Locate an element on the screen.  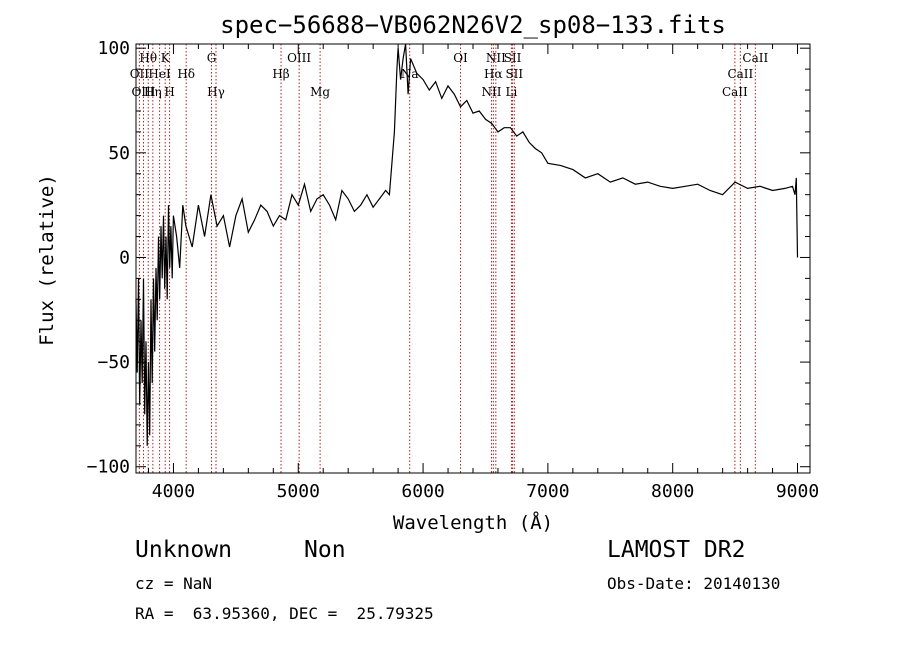
x-tick-label: 7000 is located at coordinates (547, 491).